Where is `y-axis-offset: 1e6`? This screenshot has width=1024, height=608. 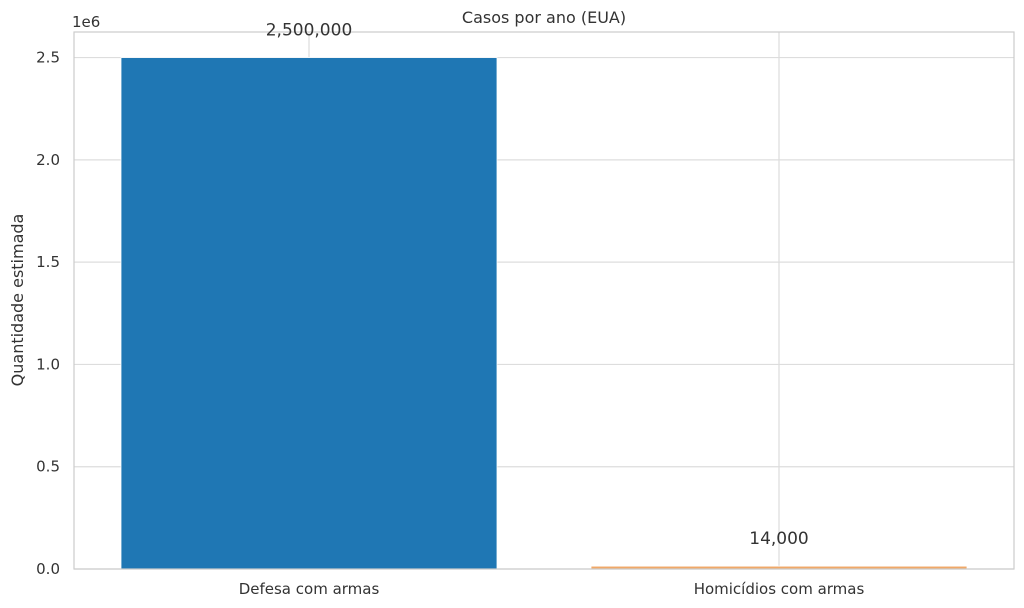 y-axis-offset: 1e6 is located at coordinates (86, 22).